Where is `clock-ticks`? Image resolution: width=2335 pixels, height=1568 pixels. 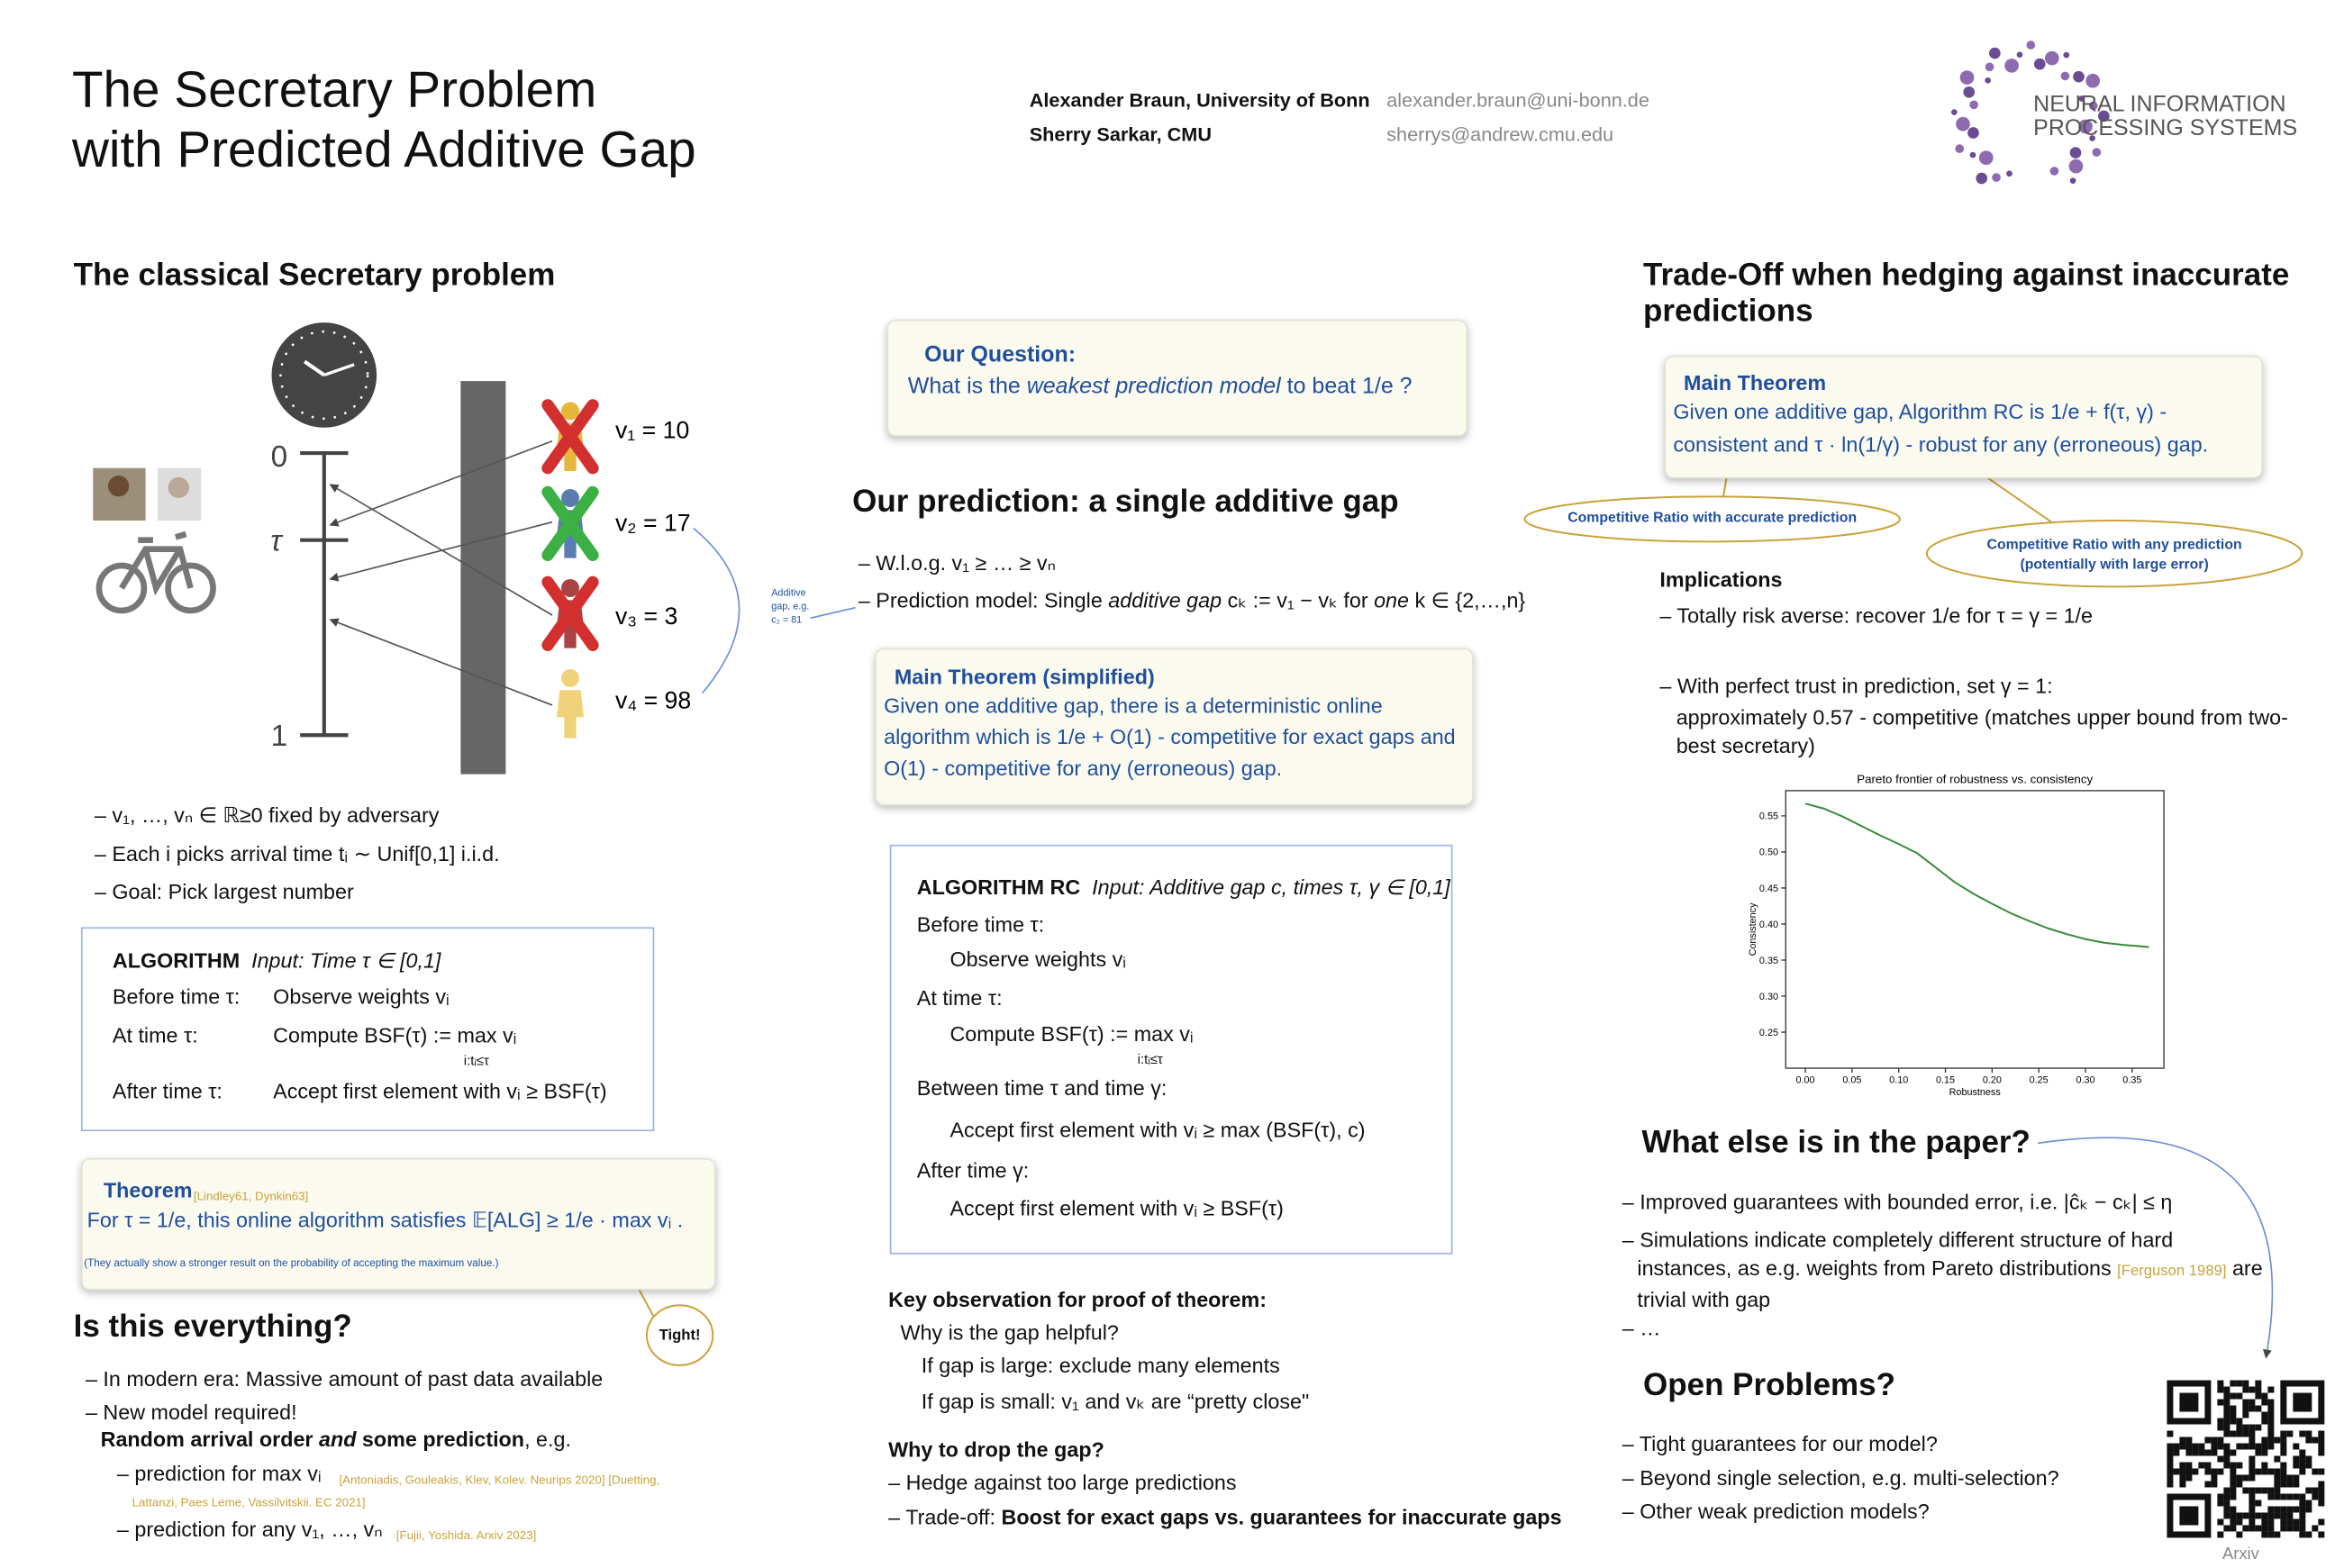 clock-ticks is located at coordinates (324, 376).